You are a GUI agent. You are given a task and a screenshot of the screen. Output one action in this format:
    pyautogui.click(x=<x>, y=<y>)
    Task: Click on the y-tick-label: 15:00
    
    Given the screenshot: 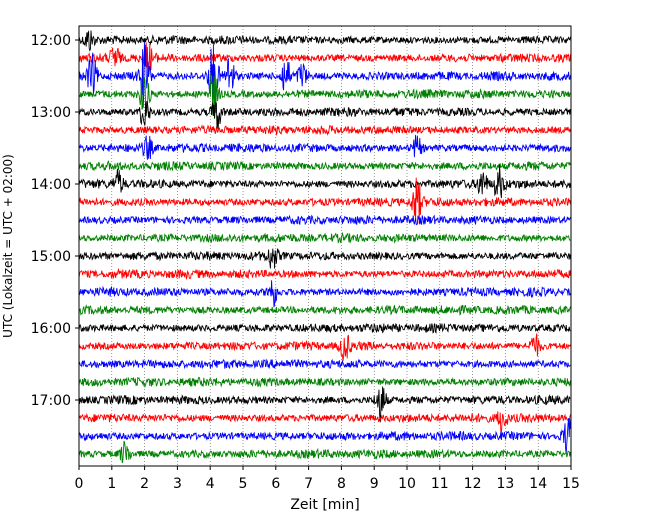 What is the action you would take?
    pyautogui.click(x=51, y=257)
    